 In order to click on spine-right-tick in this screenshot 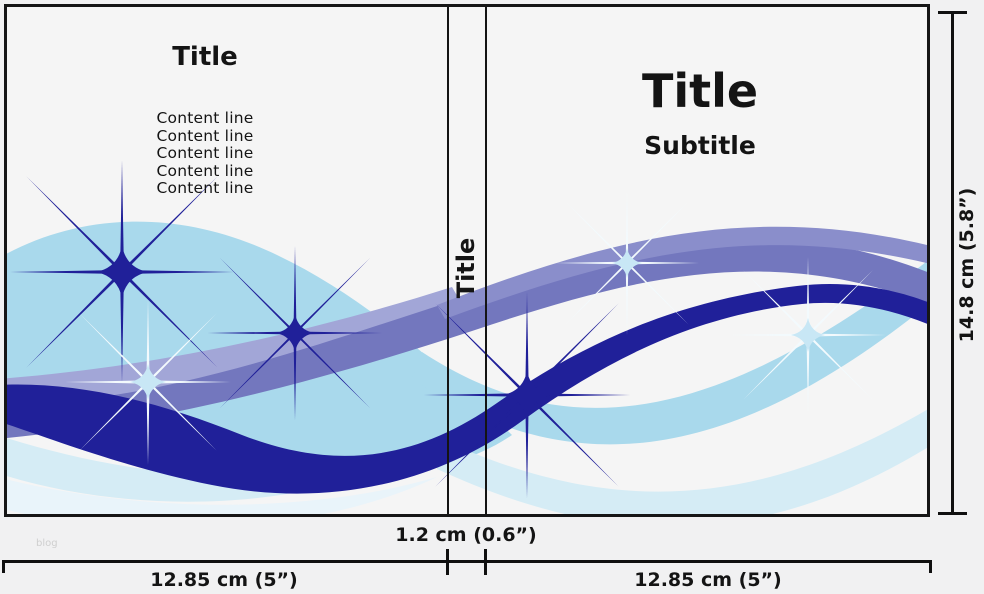, I will do `click(485, 562)`.